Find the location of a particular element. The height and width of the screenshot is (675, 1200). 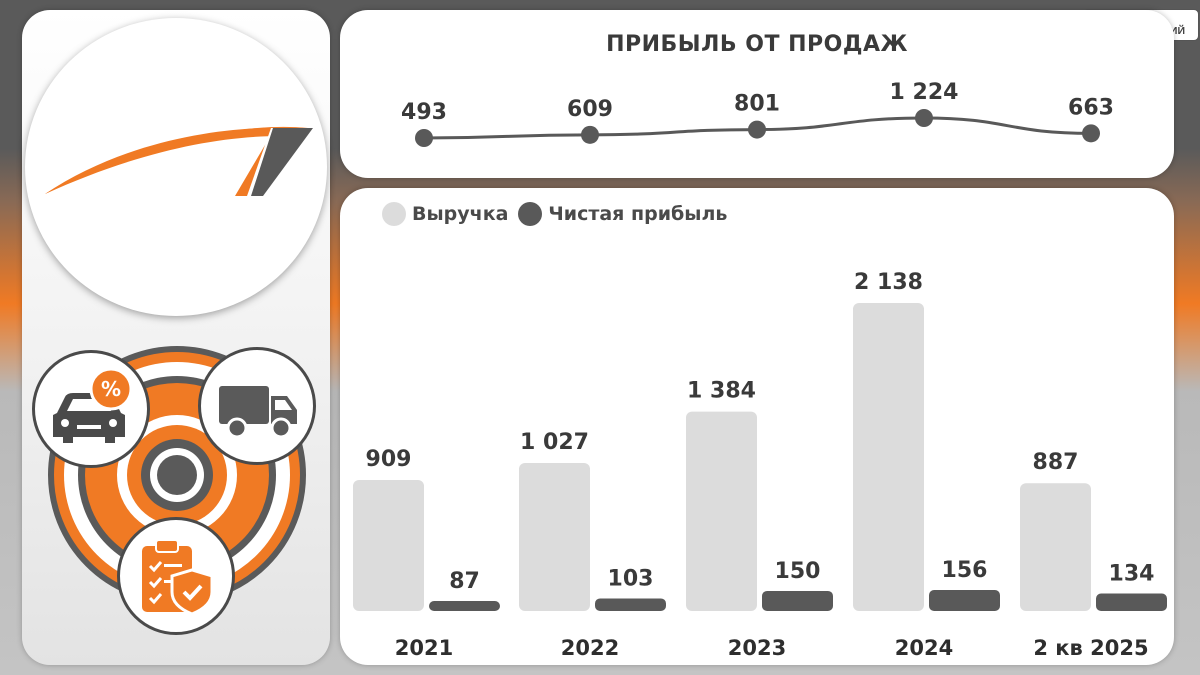

profit-label: 663 is located at coordinates (1091, 107).